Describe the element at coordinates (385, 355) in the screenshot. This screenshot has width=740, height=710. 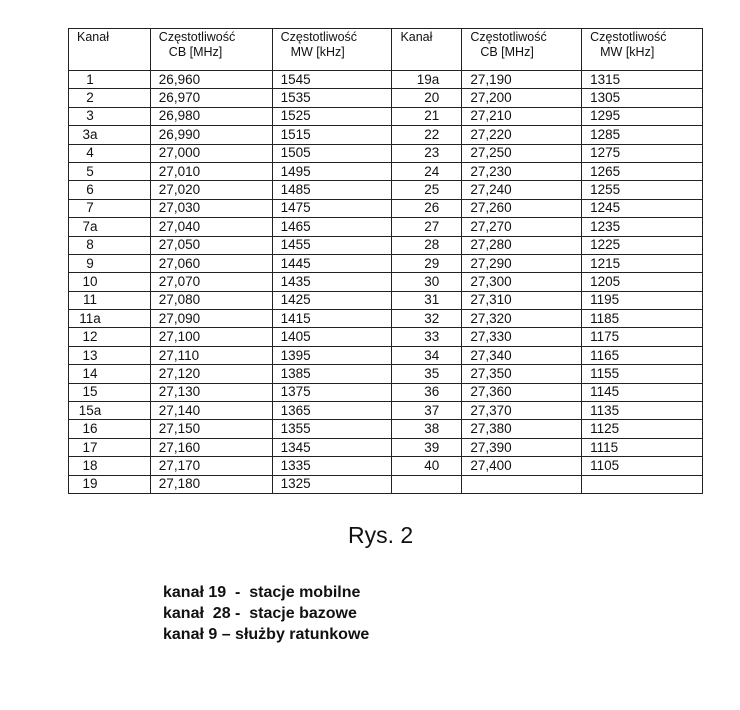
I see `table-row: 13 27,110 1395 34 27,340 1165` at that location.